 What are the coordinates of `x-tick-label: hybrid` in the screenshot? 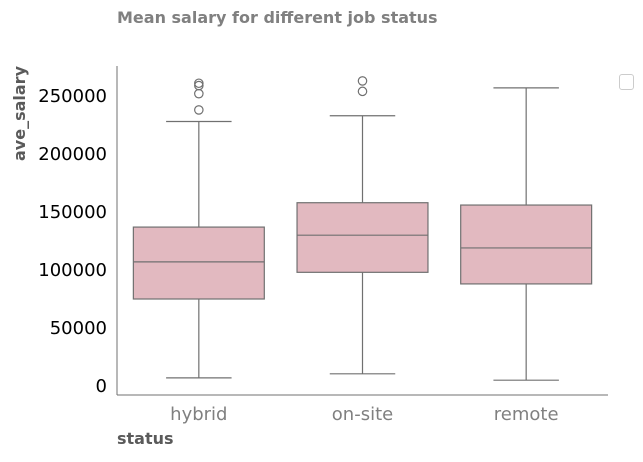 It's located at (198, 414).